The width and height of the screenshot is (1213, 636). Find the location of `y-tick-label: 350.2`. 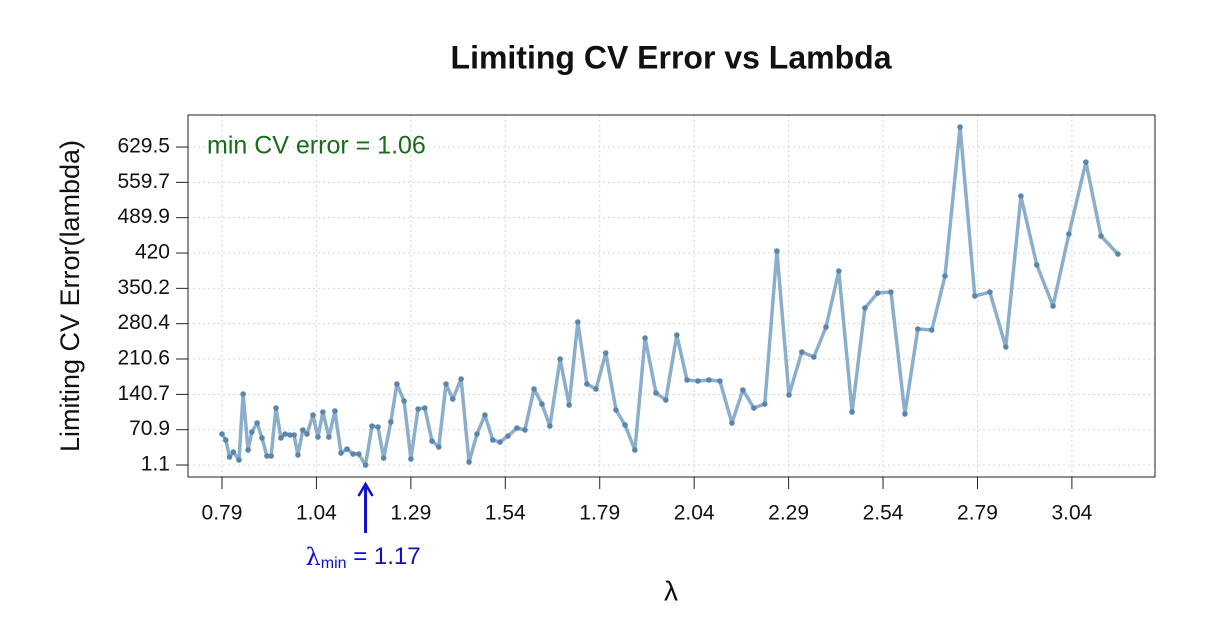

y-tick-label: 350.2 is located at coordinates (143, 287).